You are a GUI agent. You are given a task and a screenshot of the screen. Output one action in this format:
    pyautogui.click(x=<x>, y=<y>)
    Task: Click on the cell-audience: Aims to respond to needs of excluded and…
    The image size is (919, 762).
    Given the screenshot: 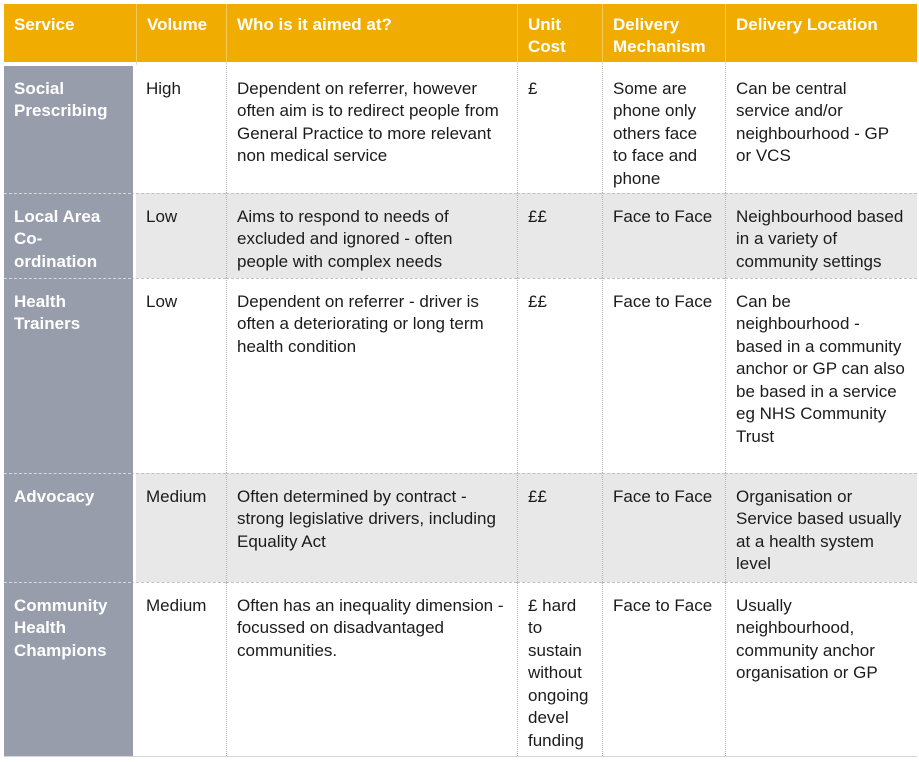 What is the action you would take?
    pyautogui.click(x=371, y=235)
    